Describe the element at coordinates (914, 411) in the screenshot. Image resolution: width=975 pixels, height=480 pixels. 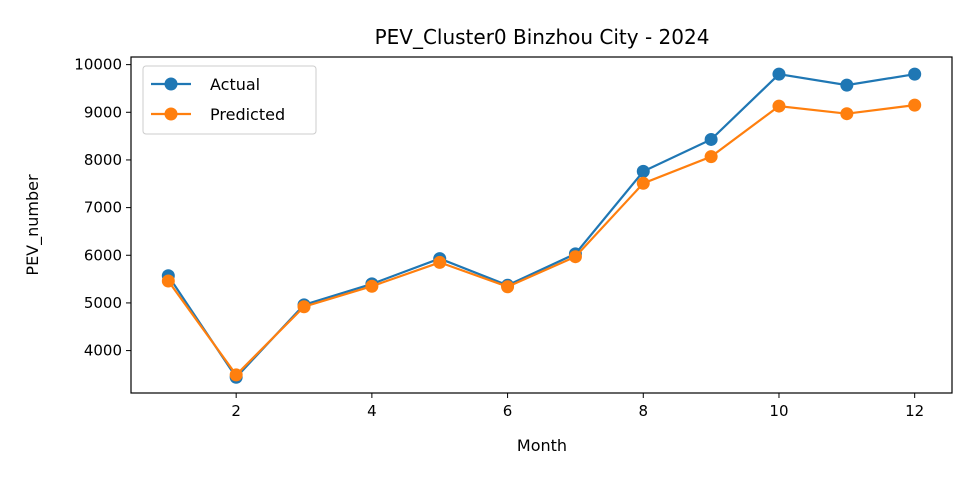
I see `x-tick-label: 12` at that location.